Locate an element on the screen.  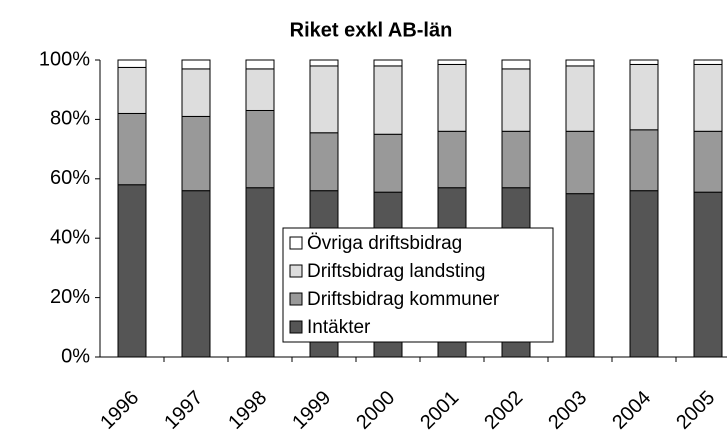
legend-label: Driftsbidrag landsting is located at coordinates (396, 271).